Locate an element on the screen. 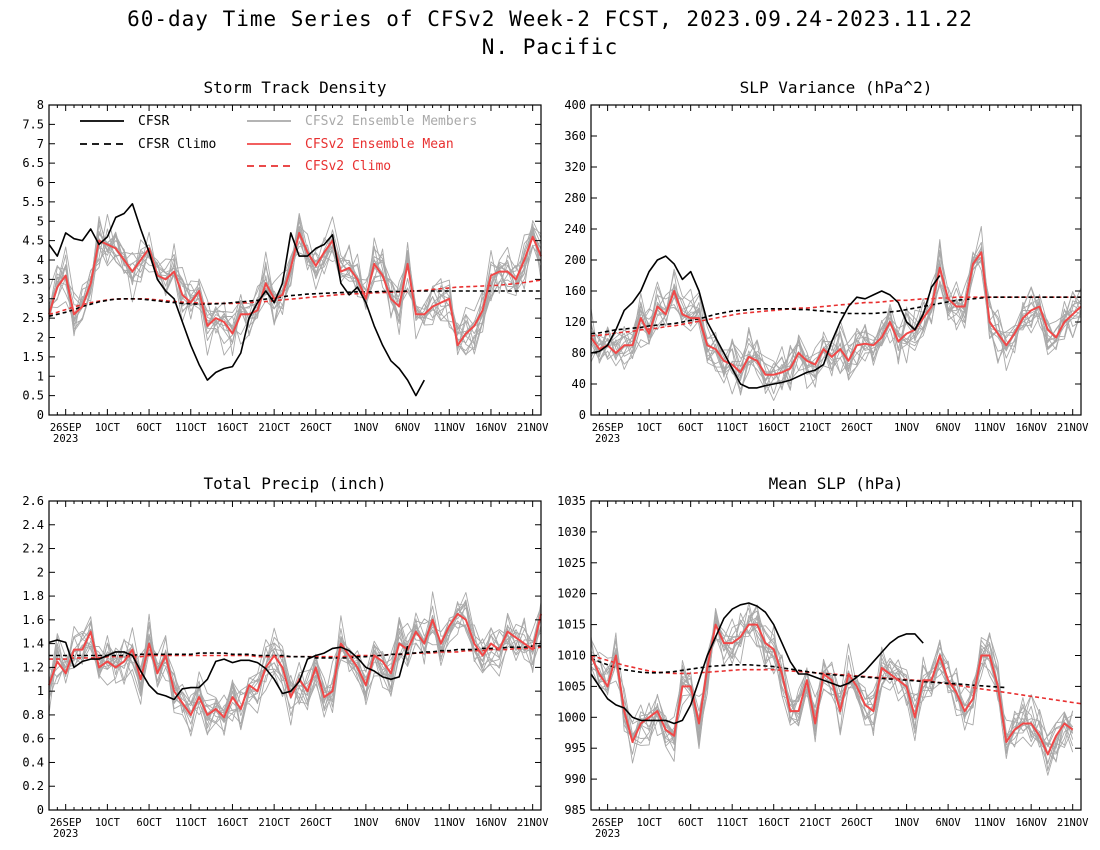 This screenshot has width=1100, height=850. legend-label-cfsv2-climo: CFSv2 Climo is located at coordinates (348, 166).